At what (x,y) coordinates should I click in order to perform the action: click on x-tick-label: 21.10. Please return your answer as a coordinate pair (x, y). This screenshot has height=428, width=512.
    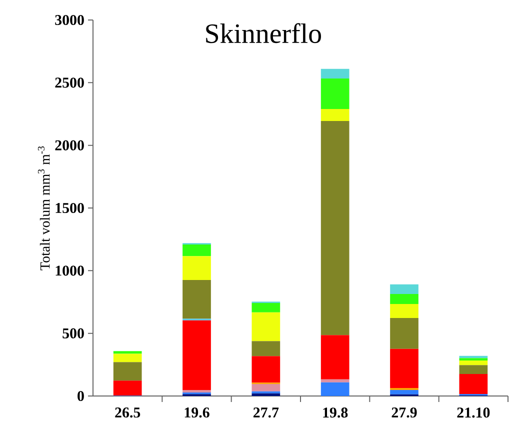
    Looking at the image, I should click on (473, 413).